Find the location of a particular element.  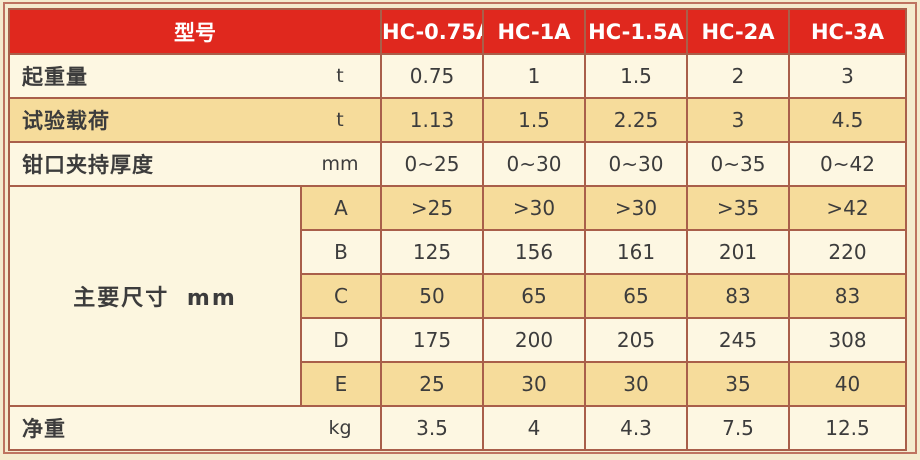

row-label-cell: 试验载荷 t is located at coordinates (195, 120).